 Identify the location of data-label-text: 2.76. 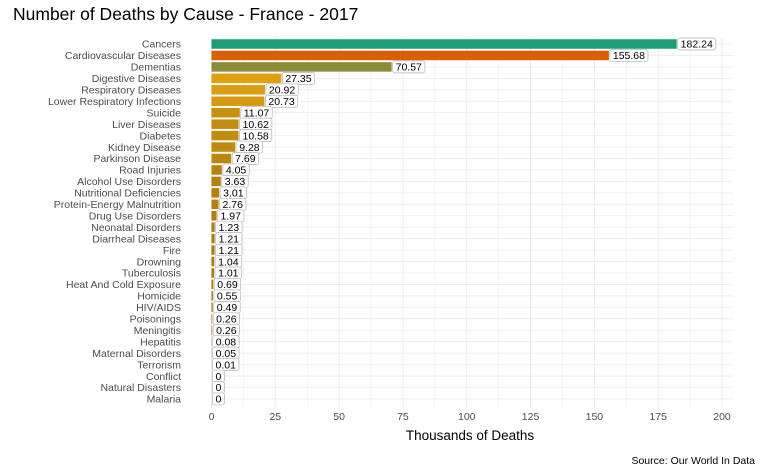
(233, 205).